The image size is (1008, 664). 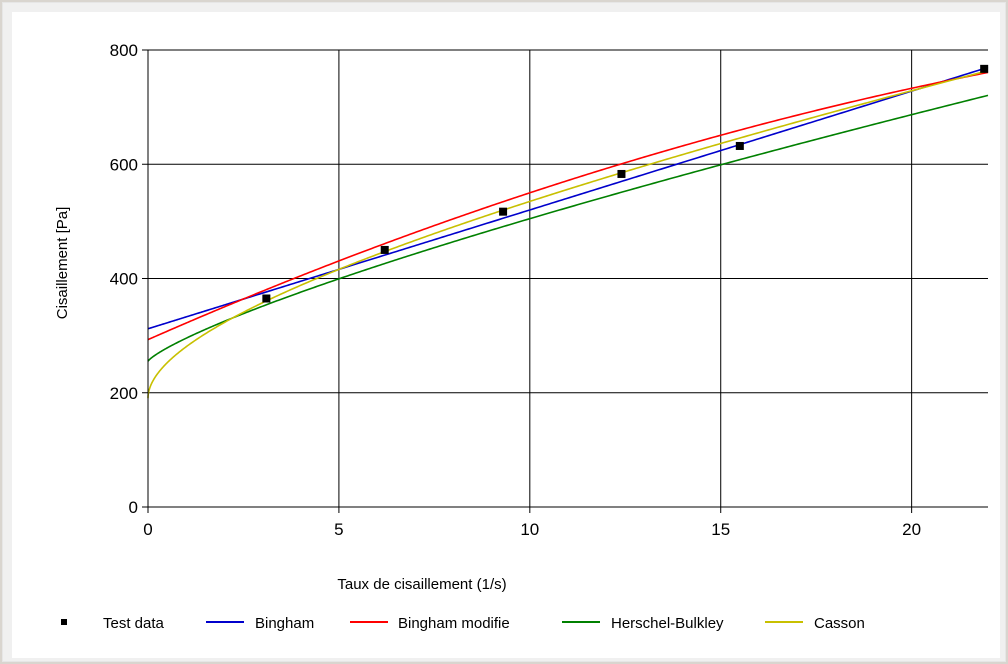 I want to click on legend-label-casson: Casson, so click(x=839, y=623).